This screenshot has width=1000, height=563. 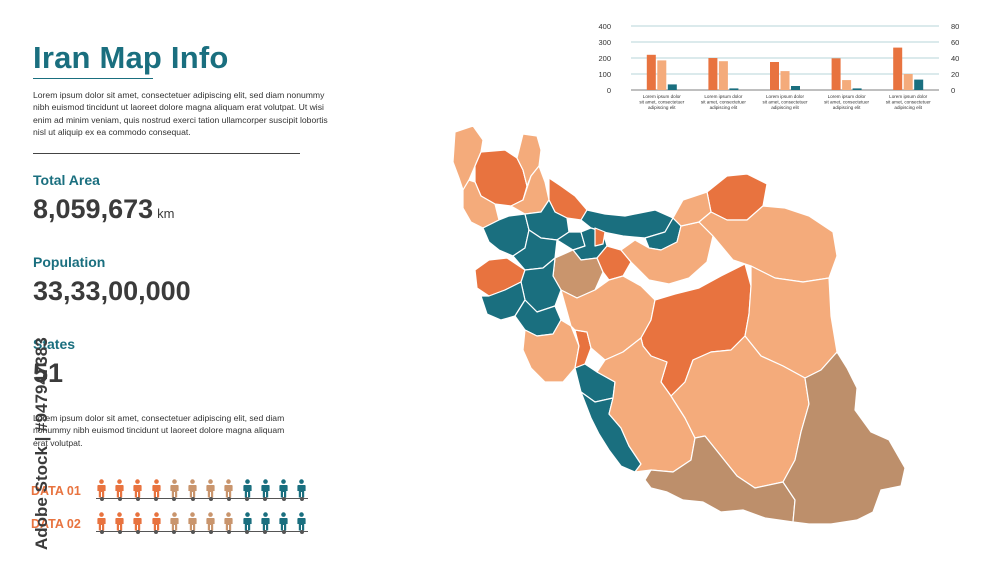 What do you see at coordinates (202, 523) in the screenshot?
I see `data-row-2-figures` at bounding box center [202, 523].